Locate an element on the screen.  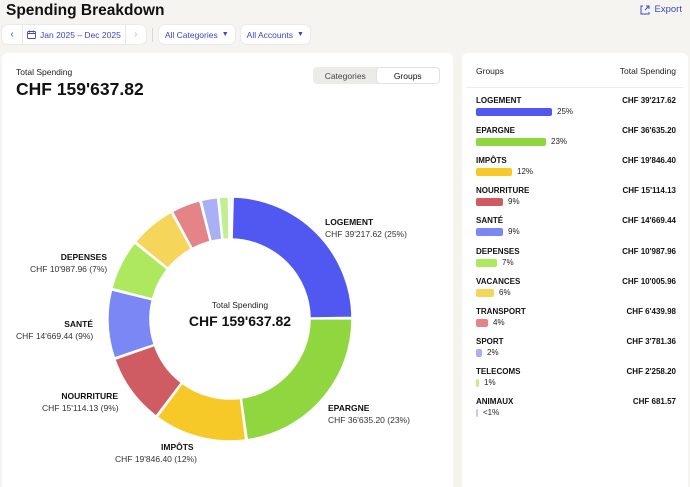
group-name: SPORT is located at coordinates (490, 341).